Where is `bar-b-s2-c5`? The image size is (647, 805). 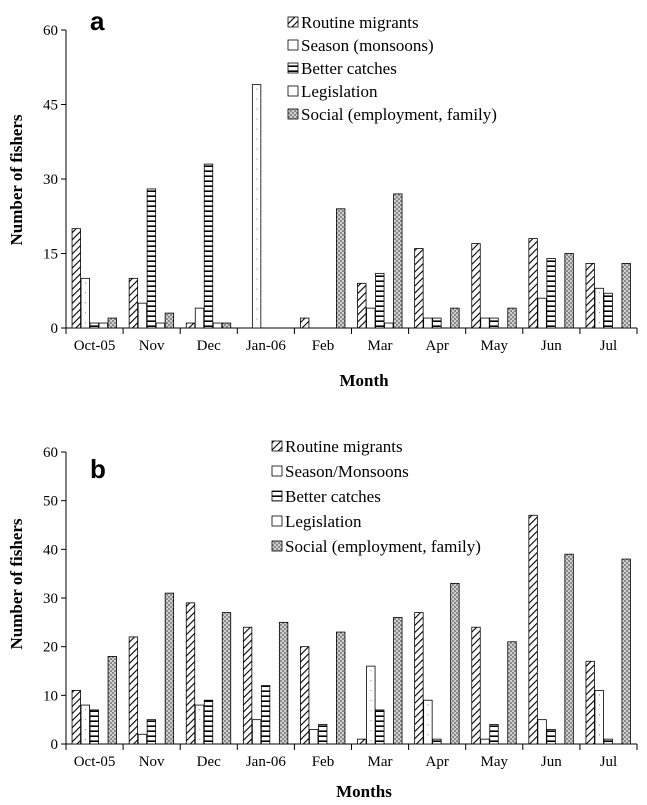 bar-b-s2-c5 is located at coordinates (380, 727).